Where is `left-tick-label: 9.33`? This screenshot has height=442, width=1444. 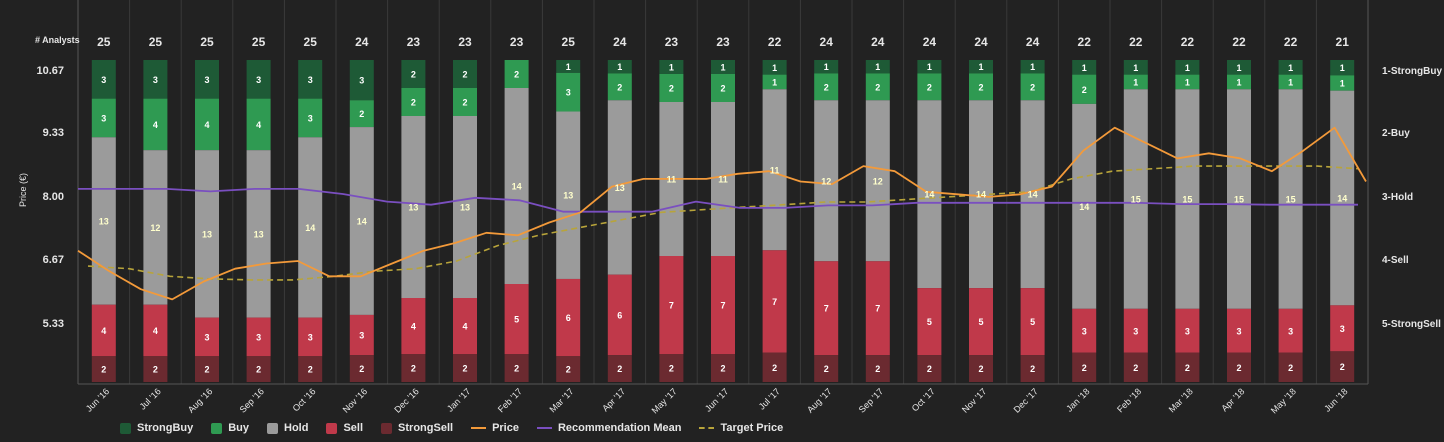
left-tick-label: 9.33 is located at coordinates (53, 133).